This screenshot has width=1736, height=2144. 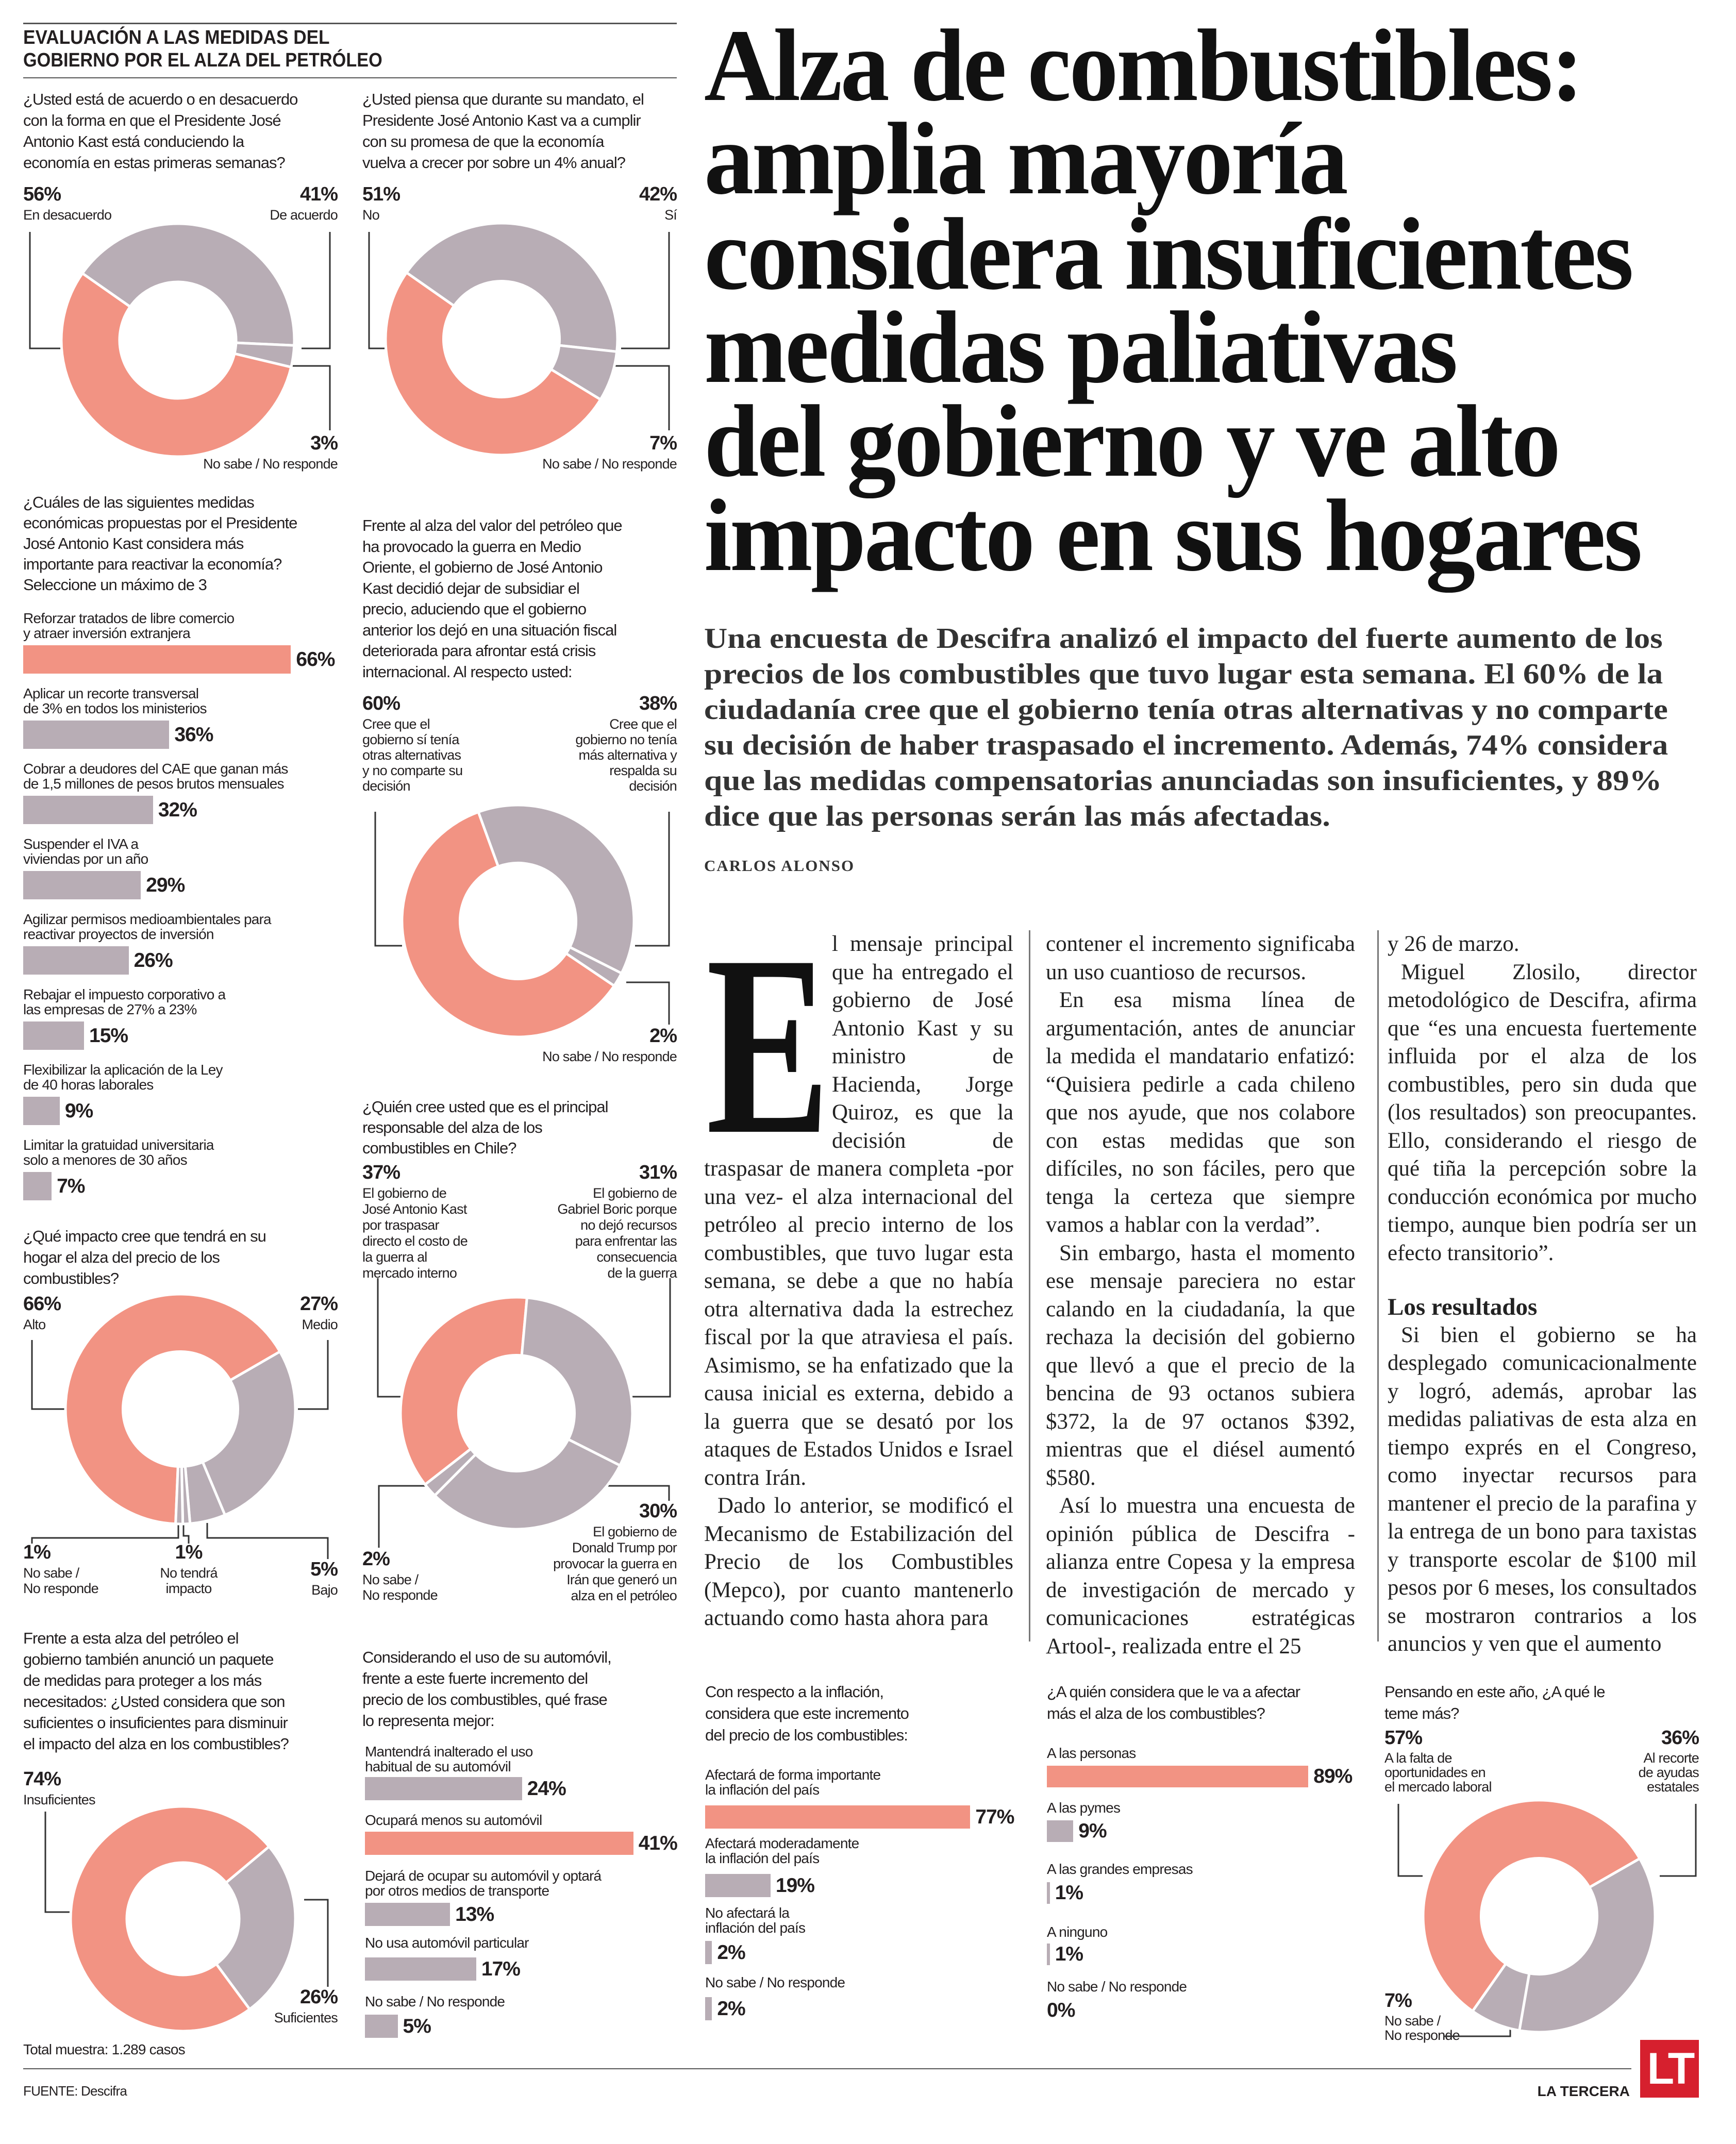 What do you see at coordinates (1670, 2069) in the screenshot?
I see `la-tercera-logo: LT` at bounding box center [1670, 2069].